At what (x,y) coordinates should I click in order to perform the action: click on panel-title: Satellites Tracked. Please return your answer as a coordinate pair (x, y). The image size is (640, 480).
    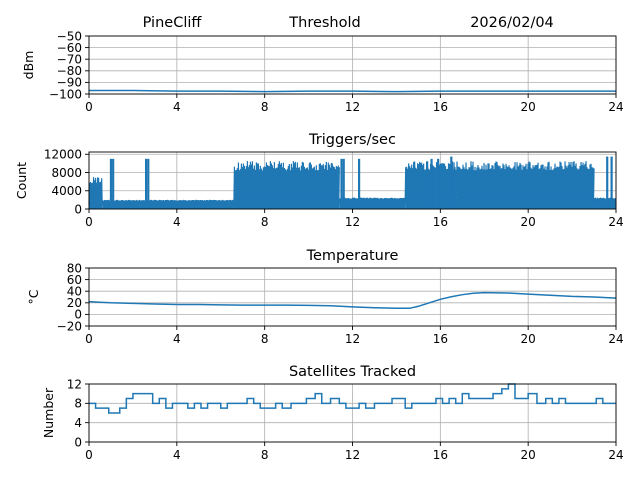
    Looking at the image, I should click on (352, 372).